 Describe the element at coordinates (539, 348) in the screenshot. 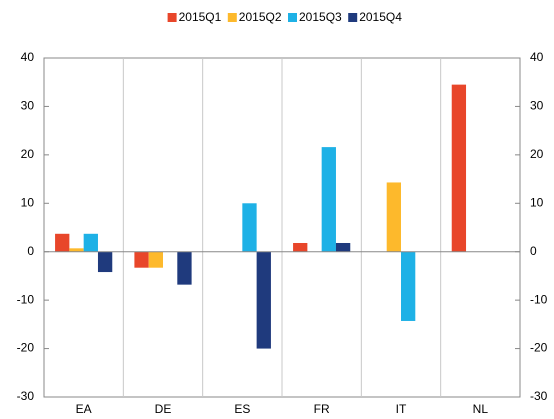

I see `y-tick-label-right: -20` at that location.